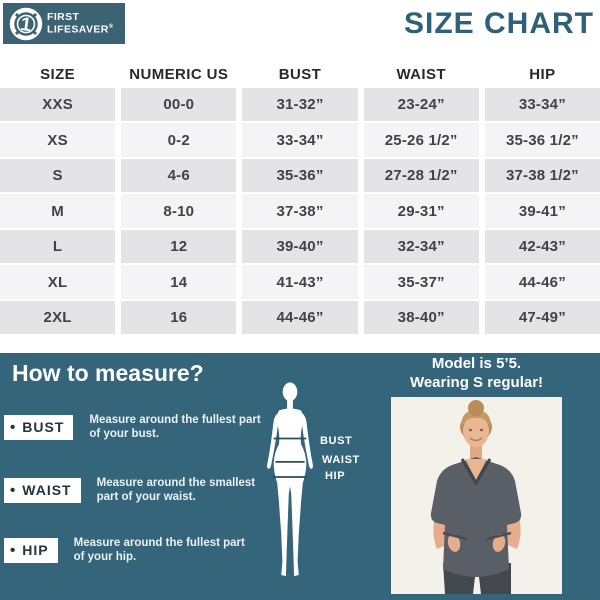 The image size is (600, 600). Describe the element at coordinates (179, 105) in the screenshot. I see `table-cell: 00-0` at that location.